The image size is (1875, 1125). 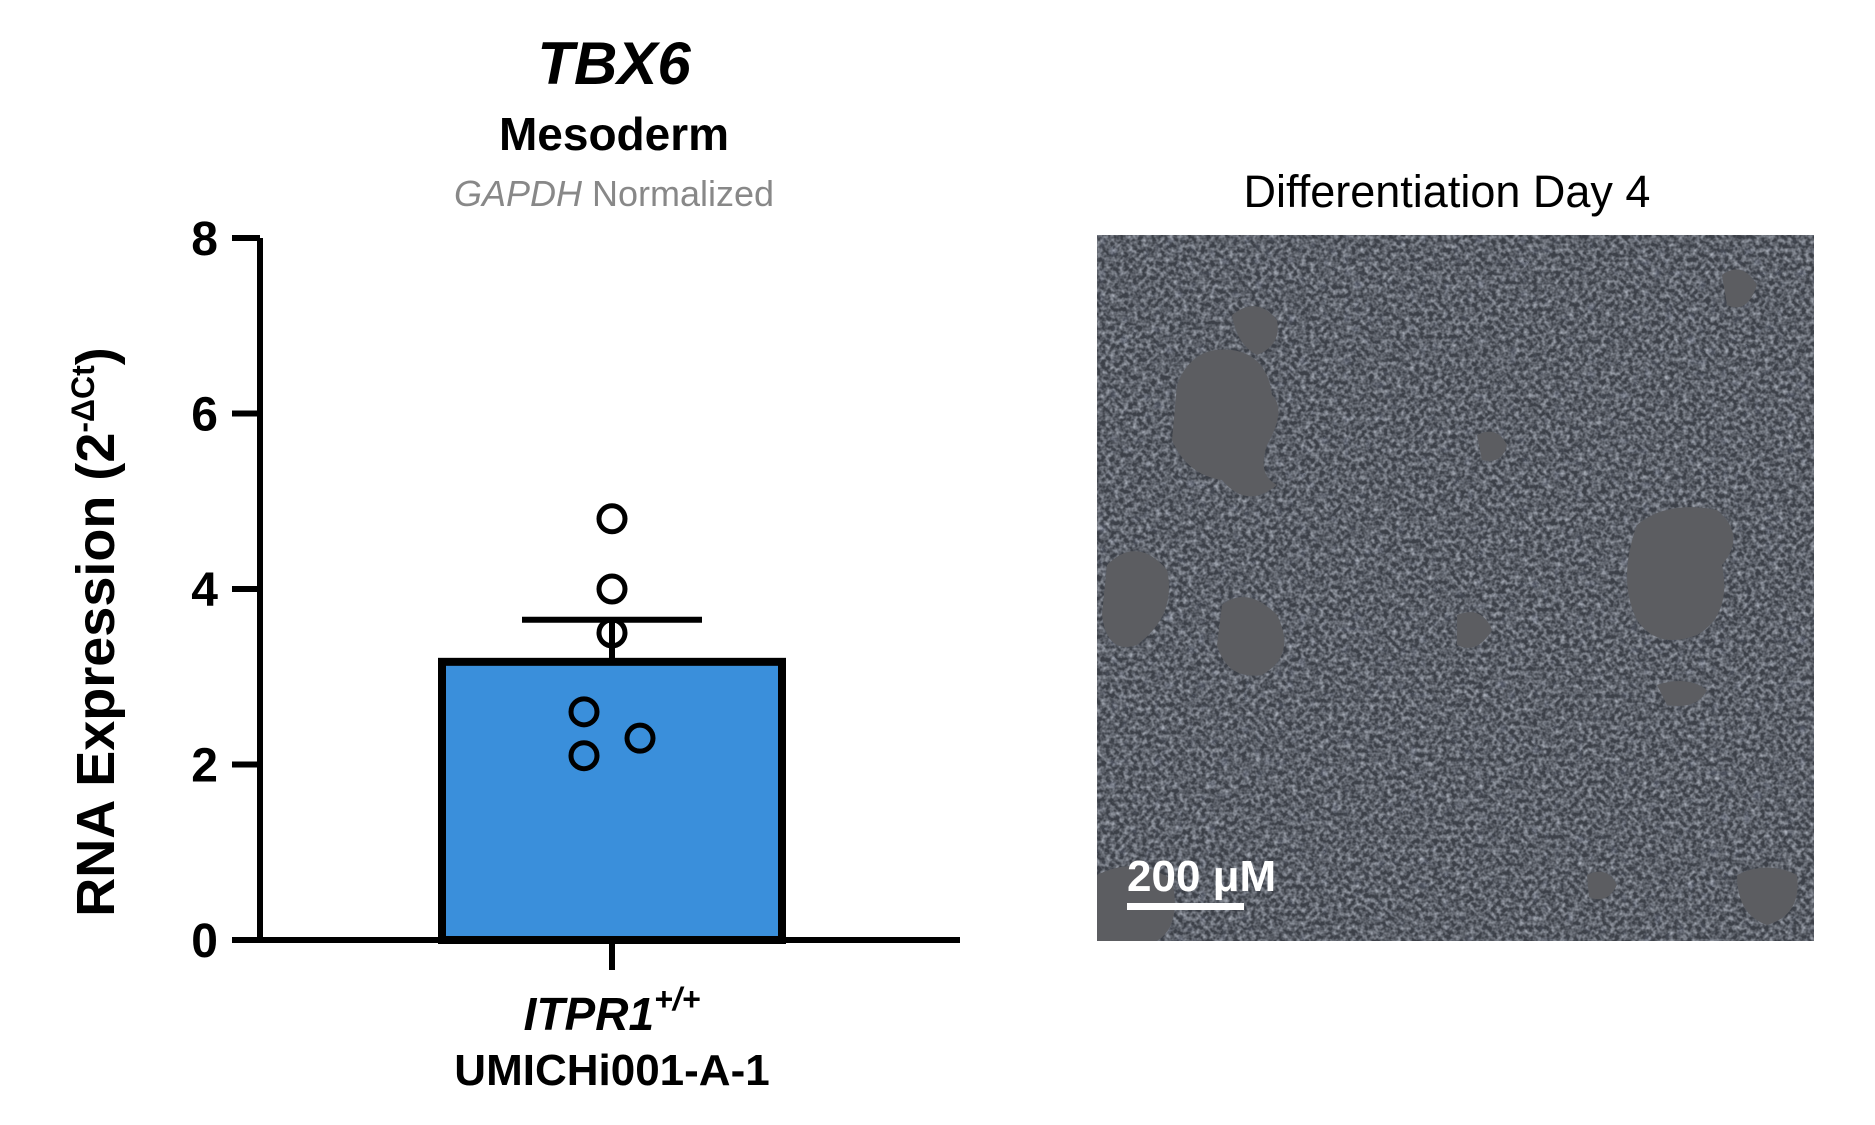 I want to click on normalization-note: GAPDH Normalized, so click(x=614, y=193).